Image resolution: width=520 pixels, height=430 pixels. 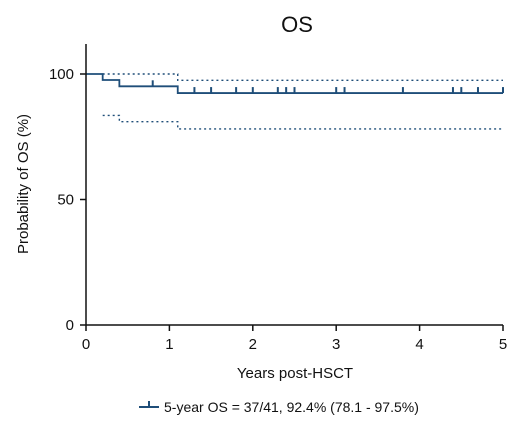 I want to click on survival-curve, so click(x=294, y=83).